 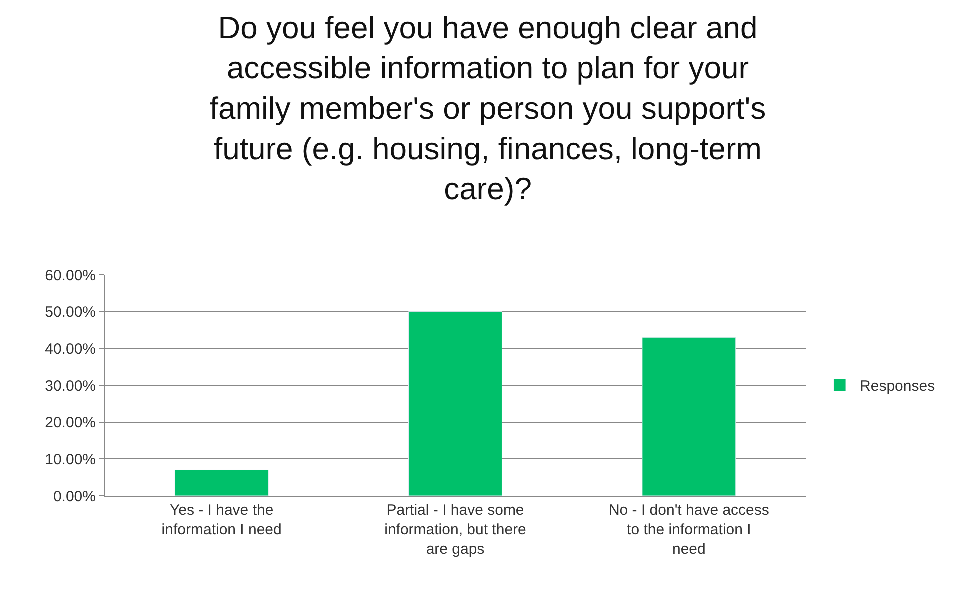 I want to click on x-tick-label: Yes - I have the information I need, so click(x=222, y=520).